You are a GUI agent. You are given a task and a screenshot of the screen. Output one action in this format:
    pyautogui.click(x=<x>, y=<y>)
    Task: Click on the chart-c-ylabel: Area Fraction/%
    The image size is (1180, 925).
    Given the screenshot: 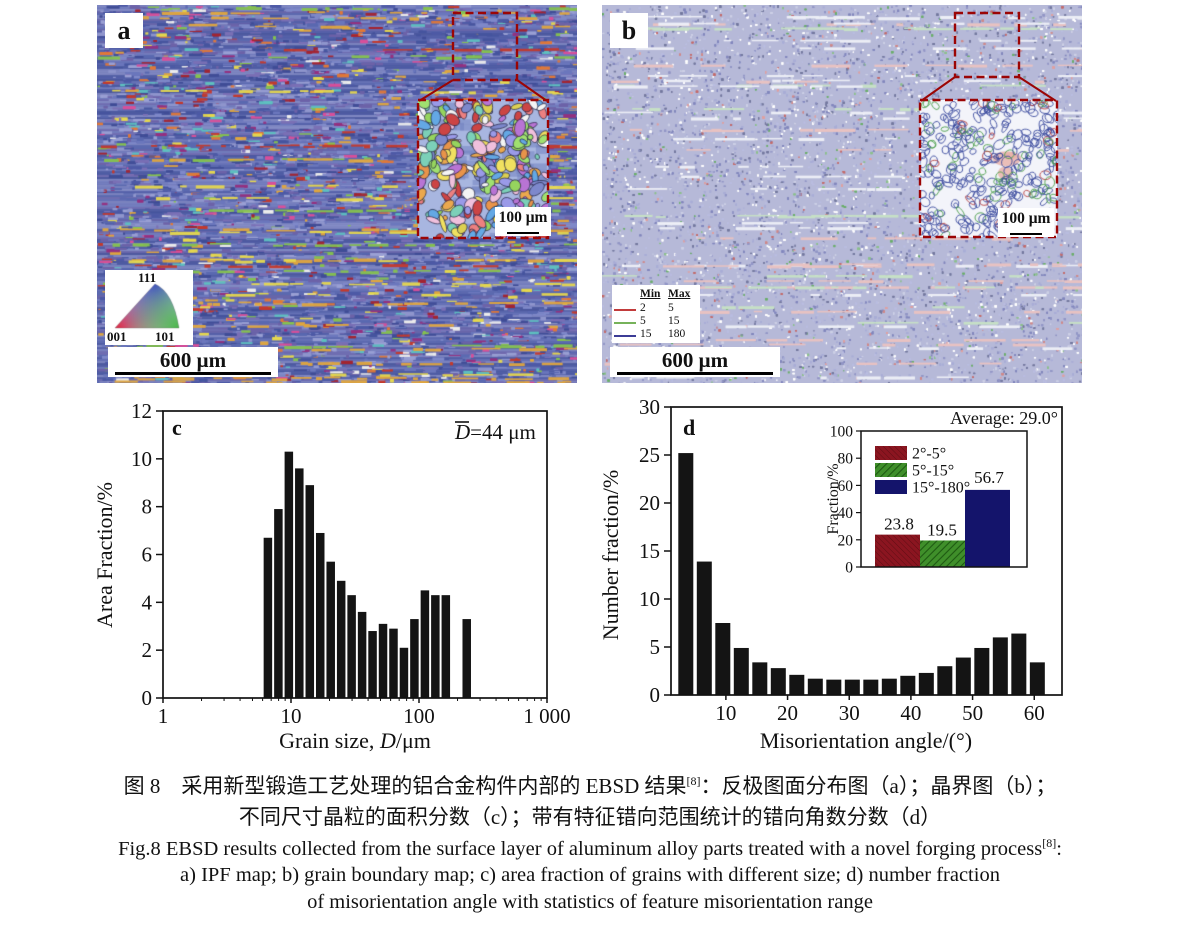 What is the action you would take?
    pyautogui.click(x=104, y=555)
    